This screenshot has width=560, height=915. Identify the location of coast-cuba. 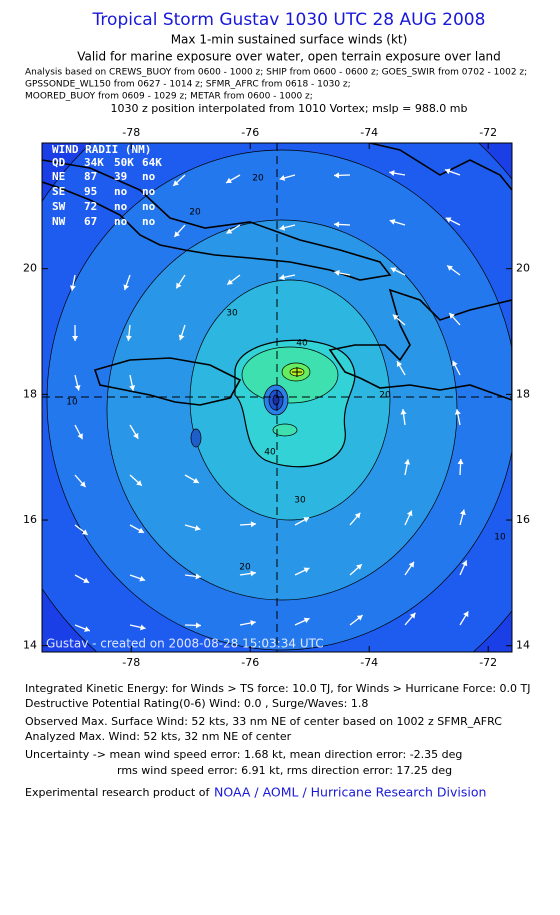
(217, 220).